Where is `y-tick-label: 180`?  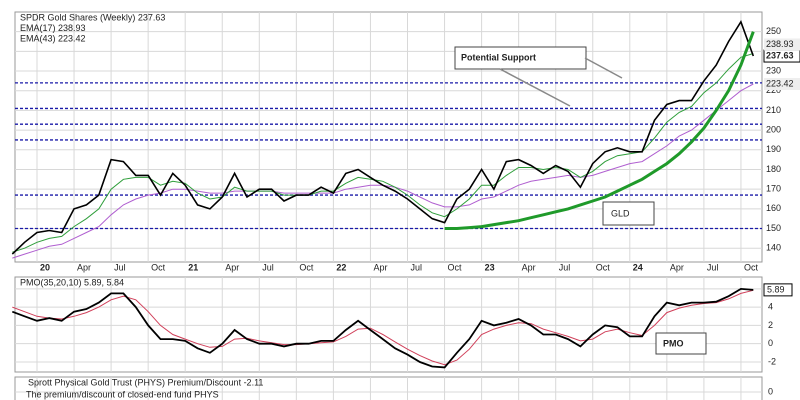 y-tick-label: 180 is located at coordinates (773, 169).